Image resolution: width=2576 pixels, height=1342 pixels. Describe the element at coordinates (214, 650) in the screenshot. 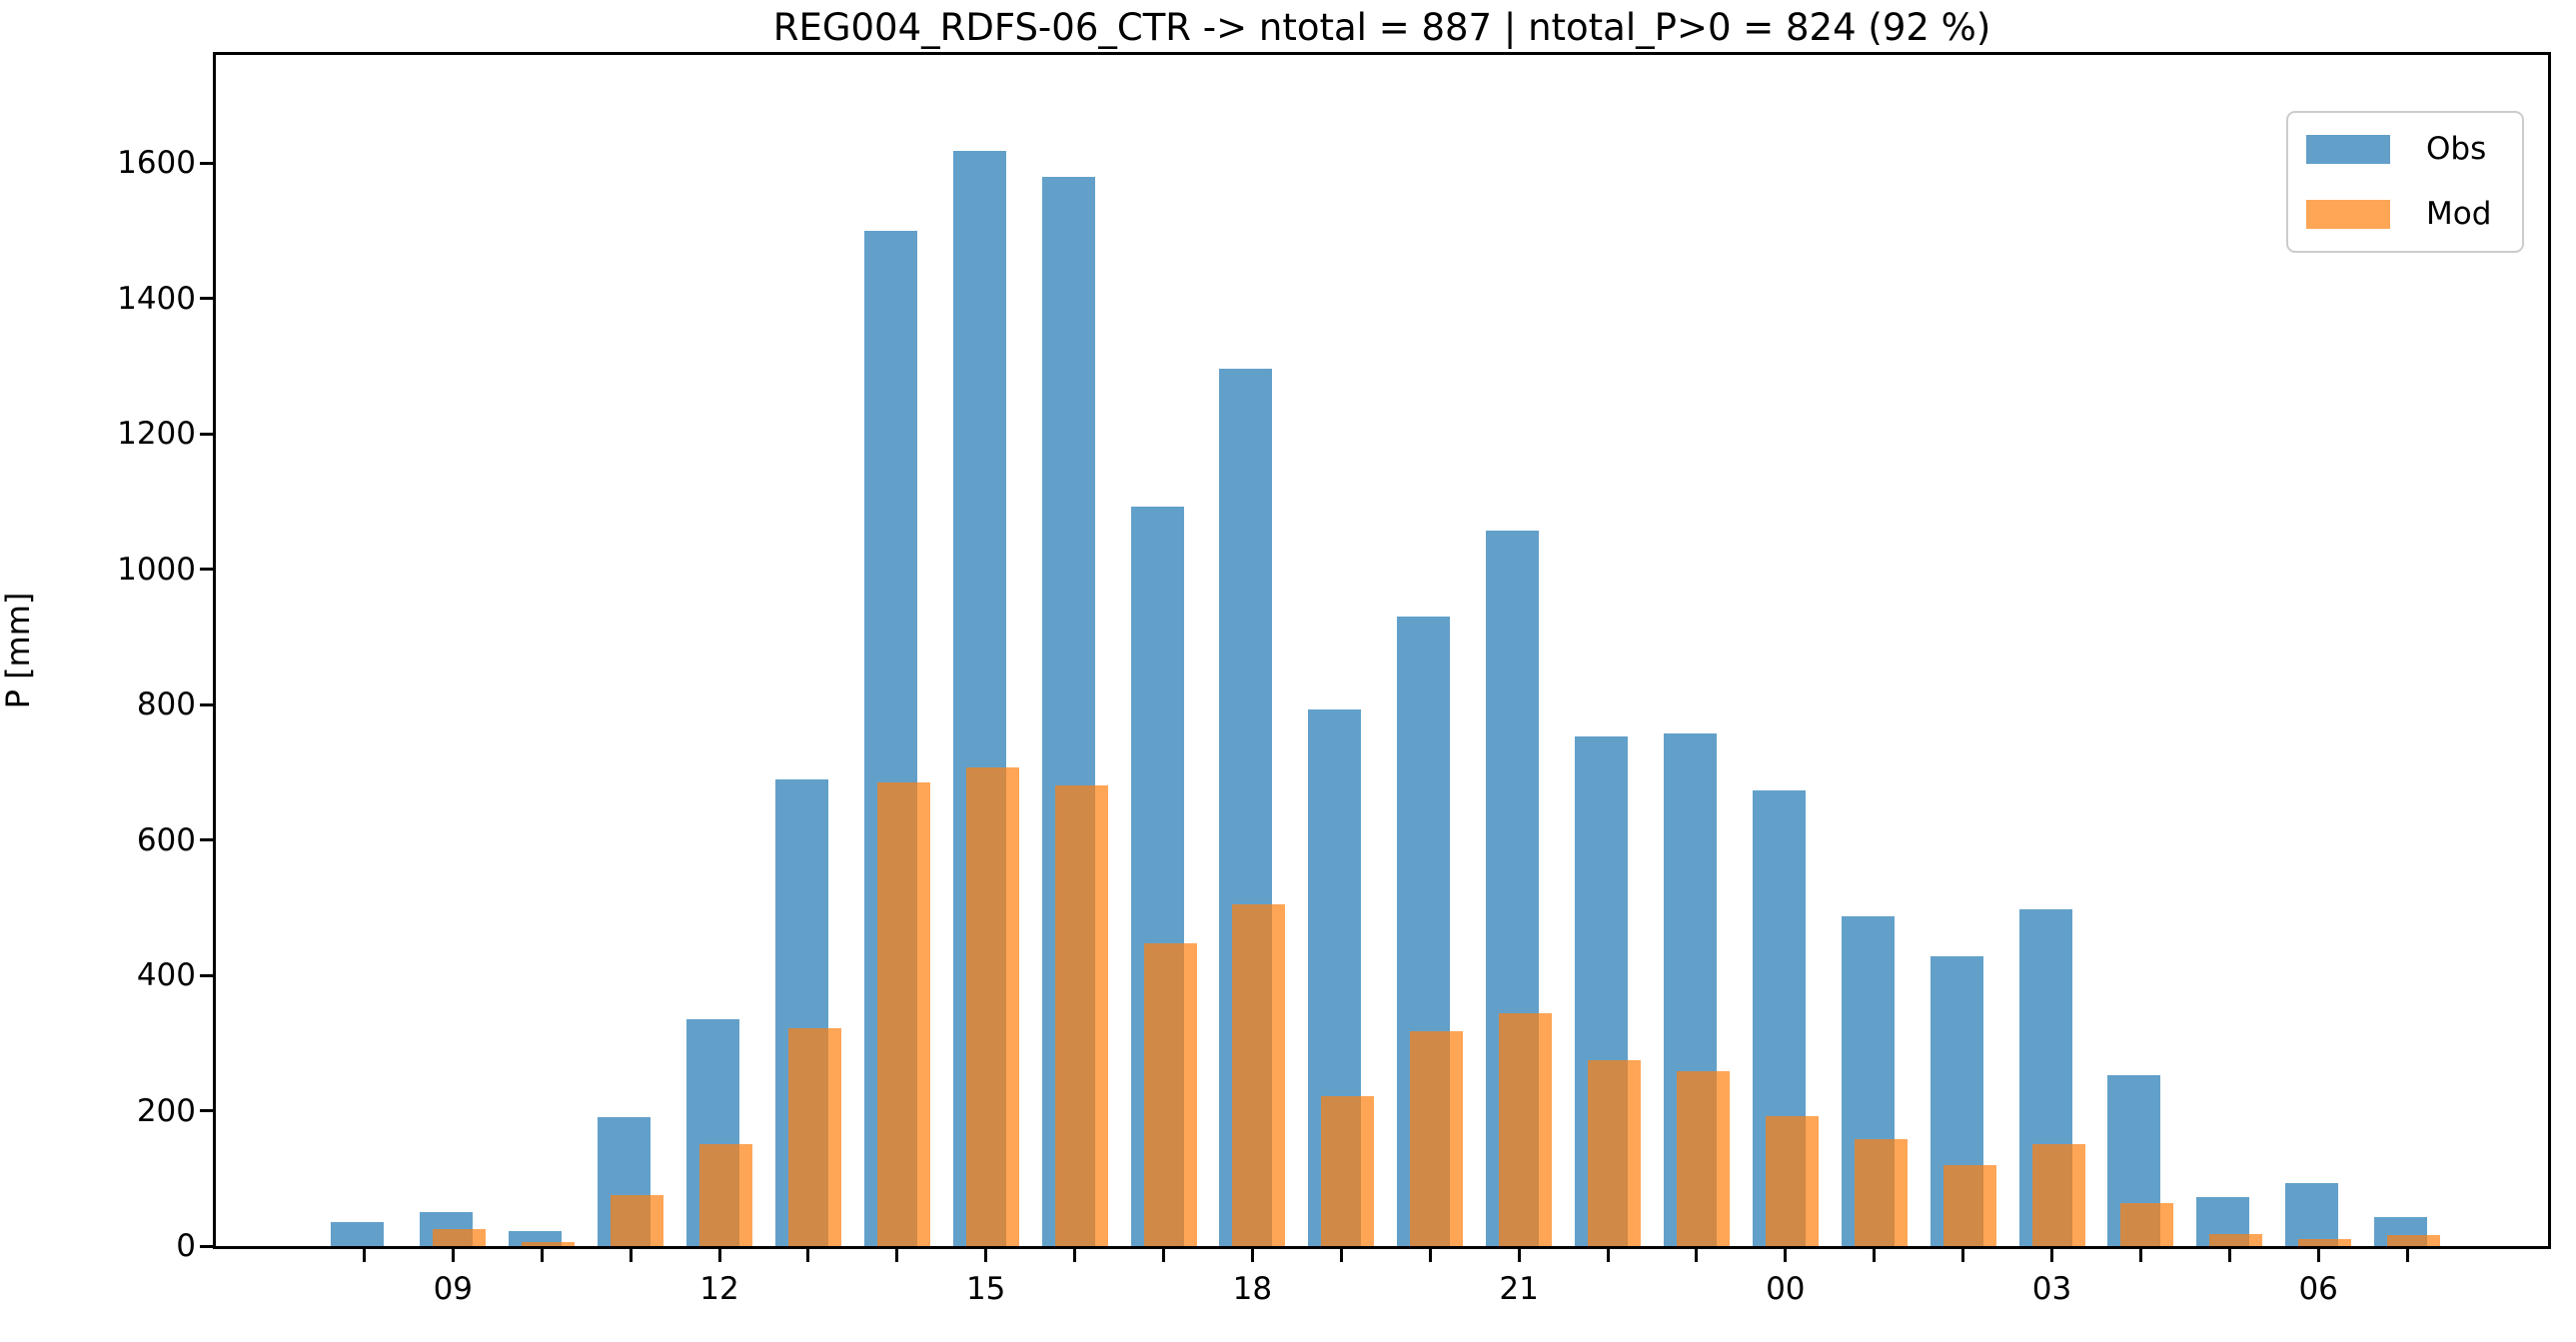

I see `spine-left` at that location.